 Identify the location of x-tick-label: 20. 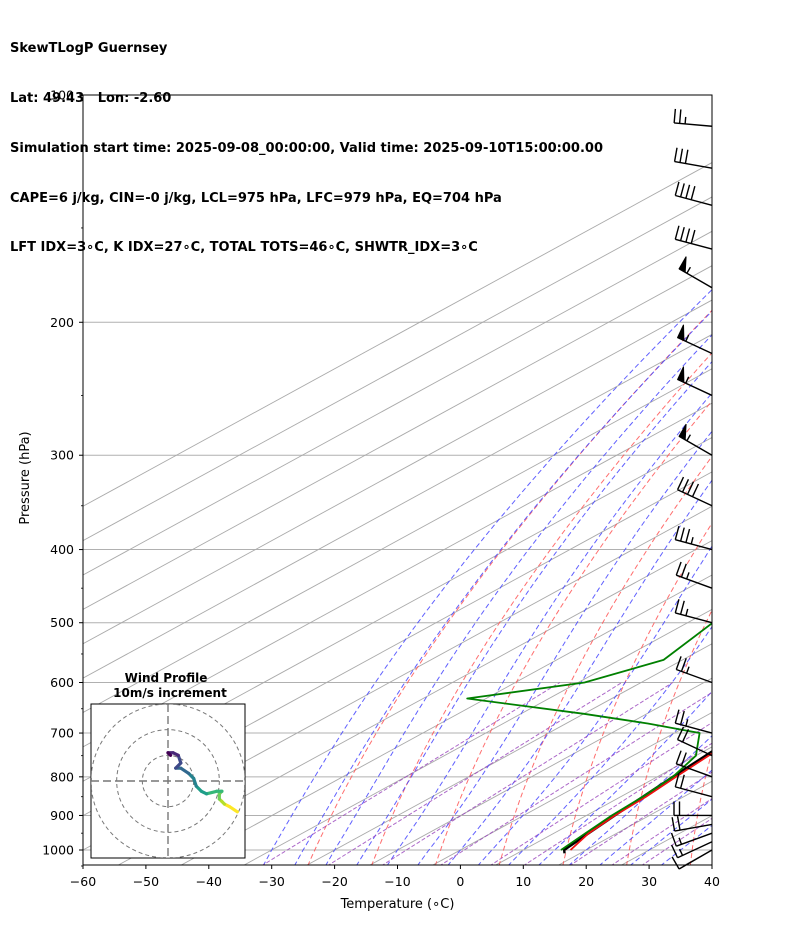
(586, 881).